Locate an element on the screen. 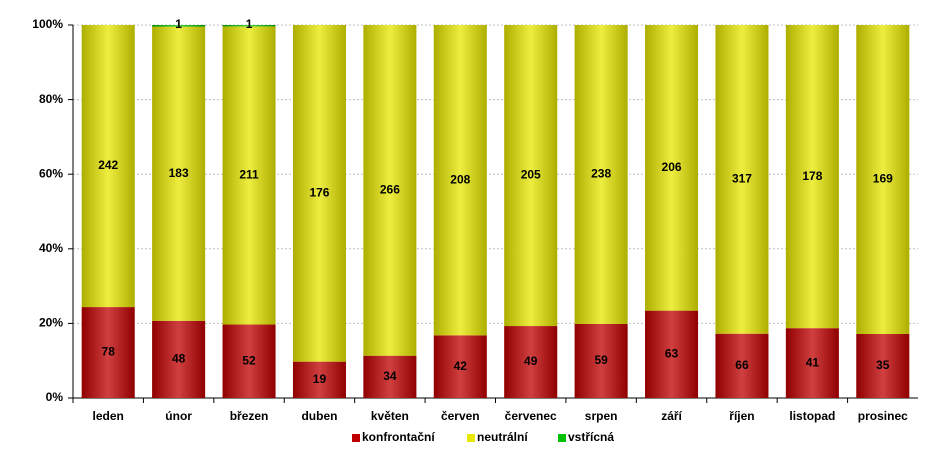 Image resolution: width=932 pixels, height=475 pixels. x-tick-label: květen is located at coordinates (390, 416).